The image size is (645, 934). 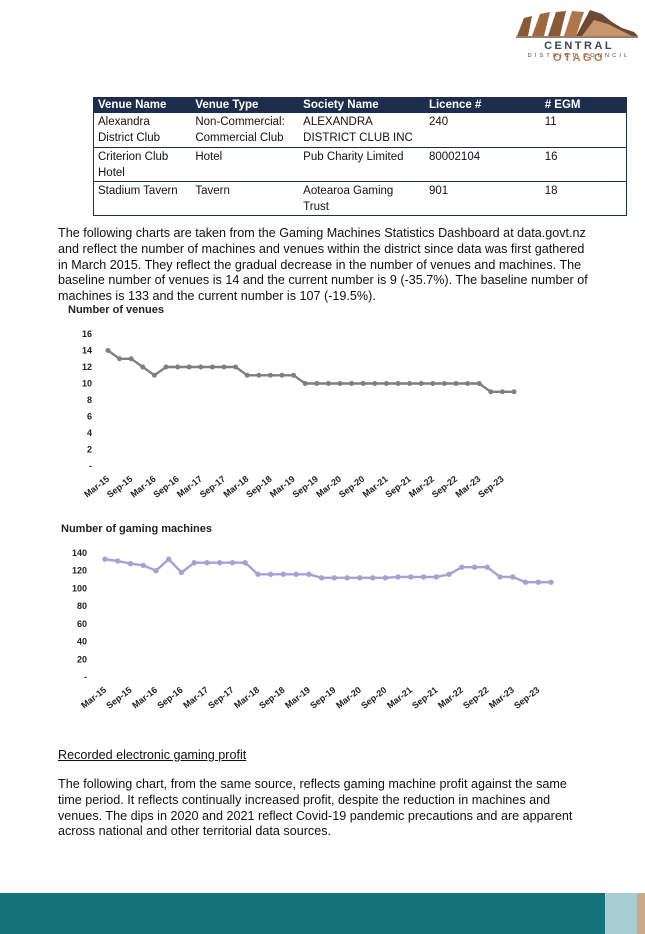 I want to click on footer-accent-tan, so click(x=641, y=913).